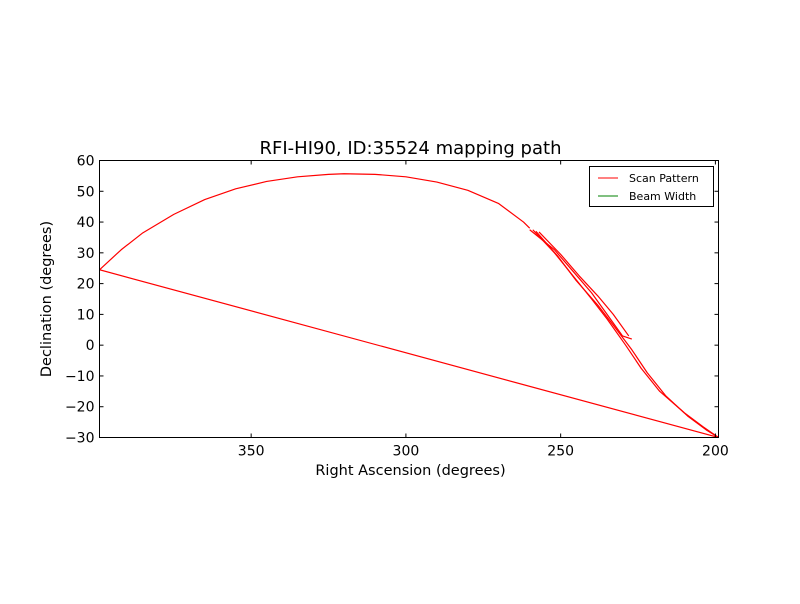  Describe the element at coordinates (86, 162) in the screenshot. I see `y-tick-label: 60` at that location.